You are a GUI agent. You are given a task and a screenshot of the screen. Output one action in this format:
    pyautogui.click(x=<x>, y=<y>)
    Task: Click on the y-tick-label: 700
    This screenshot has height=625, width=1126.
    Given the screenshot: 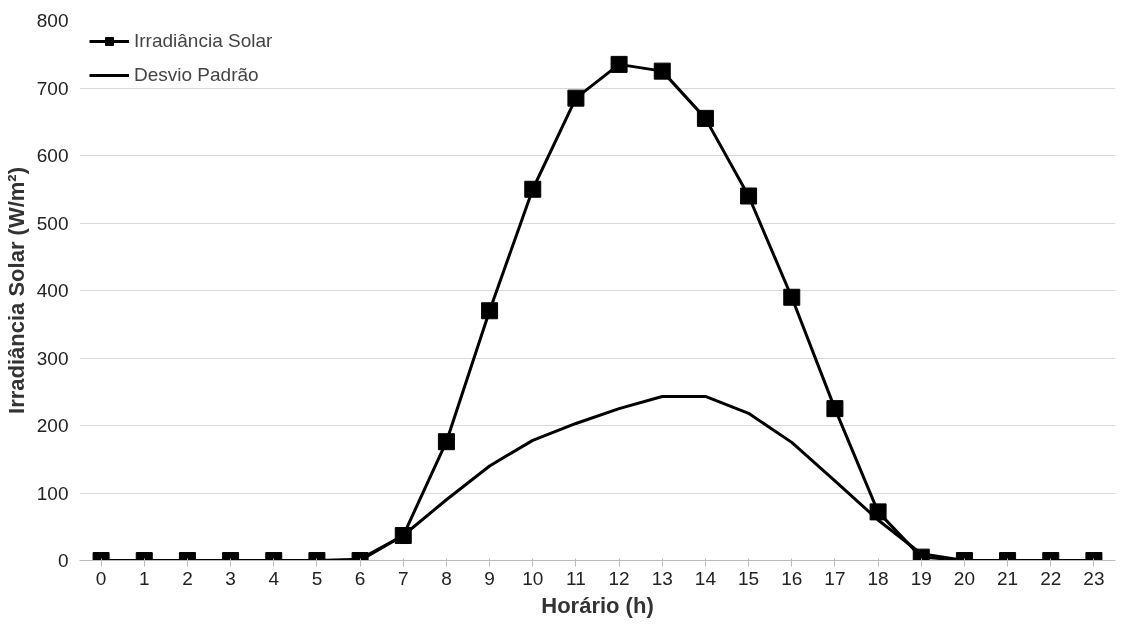 What is the action you would take?
    pyautogui.click(x=52, y=88)
    